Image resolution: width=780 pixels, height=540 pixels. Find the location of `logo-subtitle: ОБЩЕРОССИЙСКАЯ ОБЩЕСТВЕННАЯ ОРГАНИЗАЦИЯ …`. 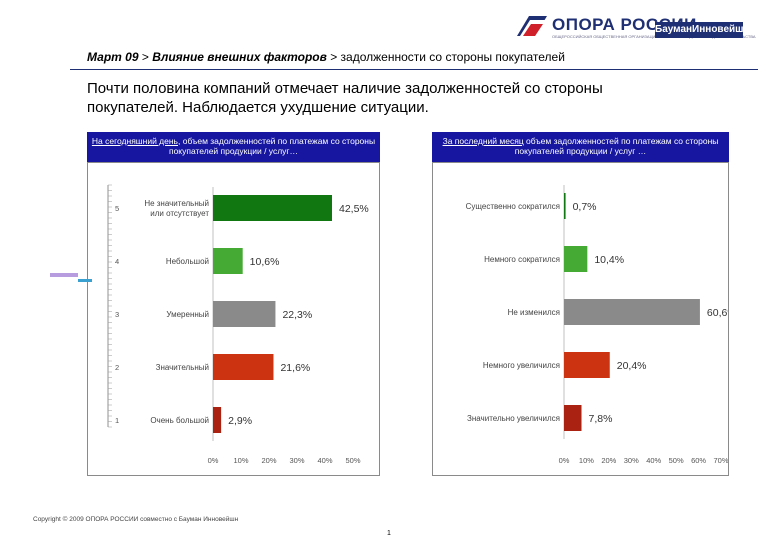

logo-subtitle: ОБЩЕРОССИЙСКАЯ ОБЩЕСТВЕННАЯ ОРГАНИЗАЦИЯ … is located at coordinates (654, 36).